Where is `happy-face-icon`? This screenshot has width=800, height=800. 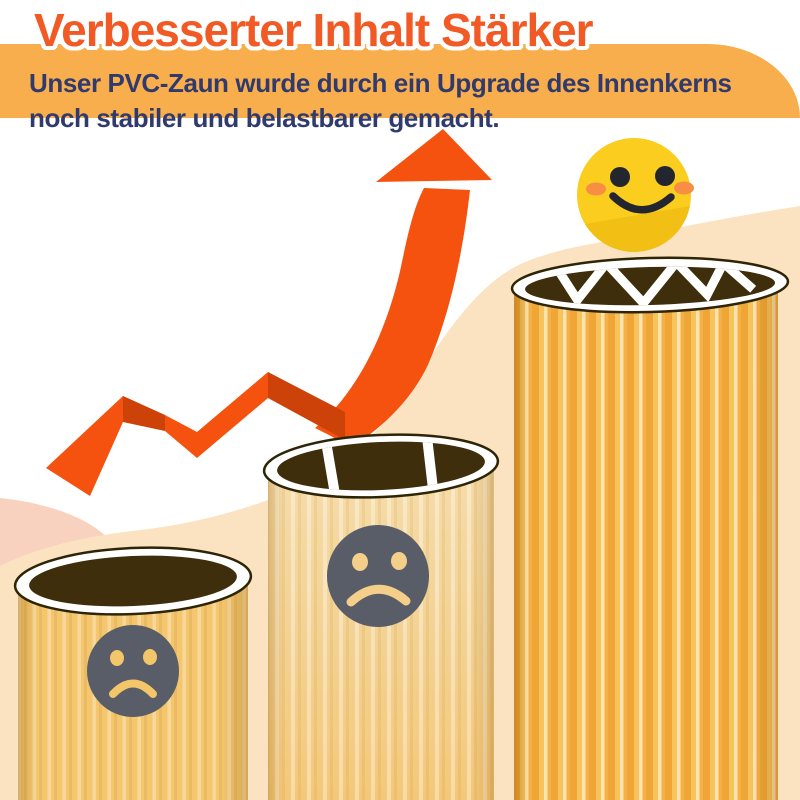 happy-face-icon is located at coordinates (635, 195).